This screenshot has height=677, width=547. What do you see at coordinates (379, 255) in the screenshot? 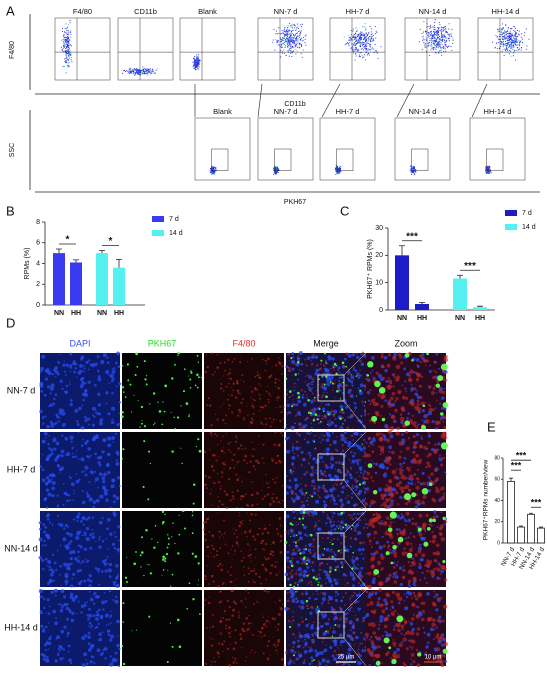
I see `y-tick-label: 20` at bounding box center [379, 255].